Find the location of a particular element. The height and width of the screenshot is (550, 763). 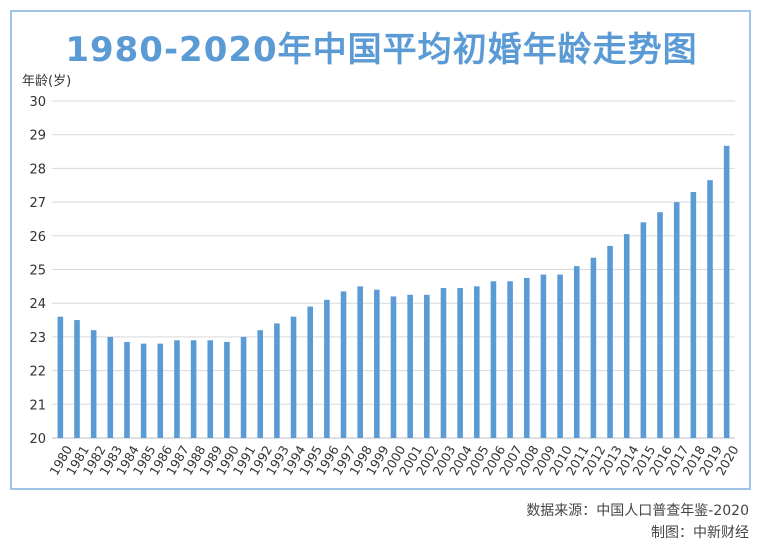

bar-1982 is located at coordinates (93, 384).